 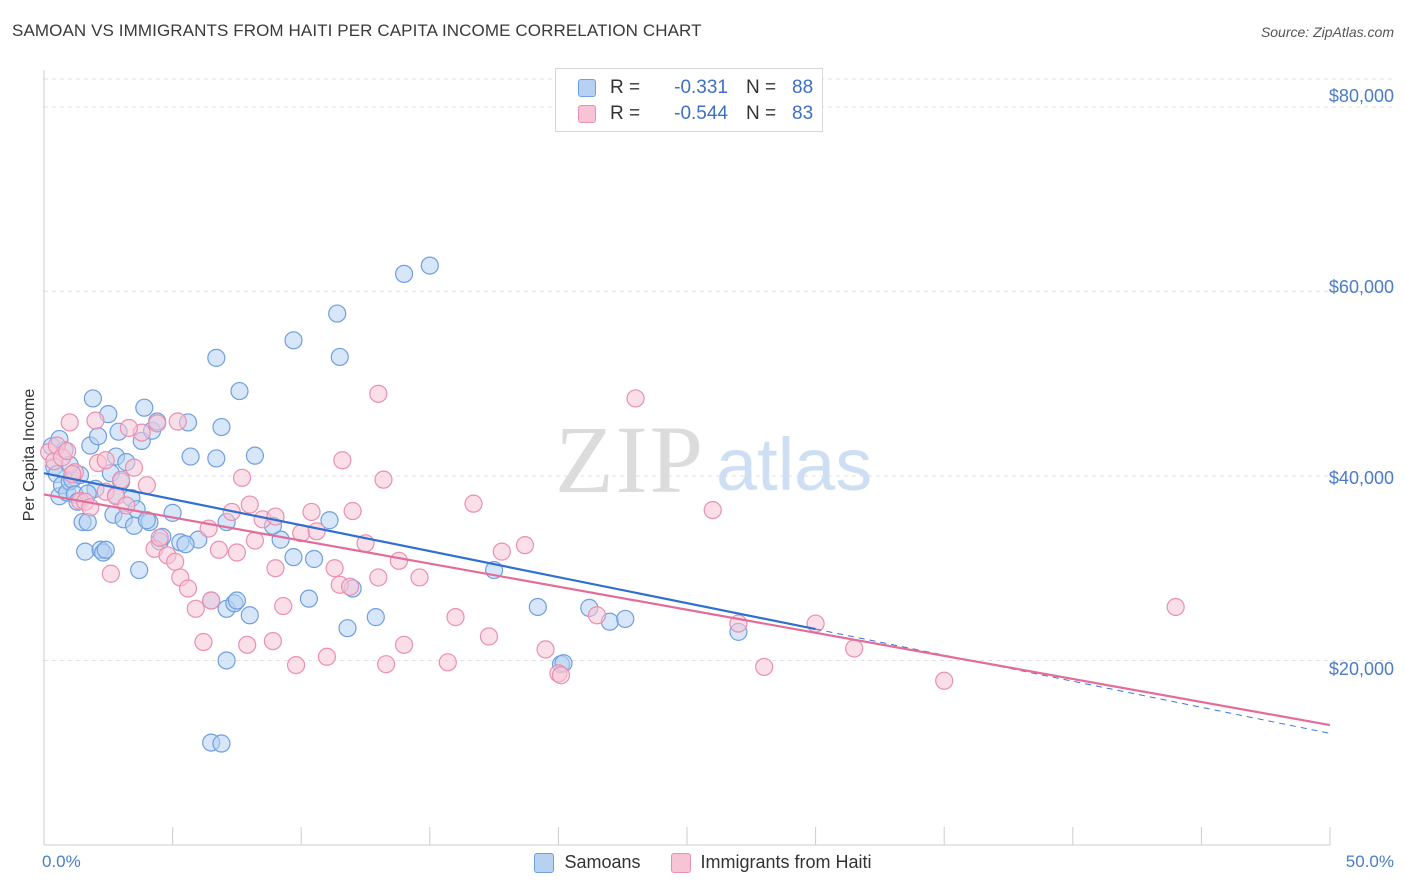 I want to click on series-legend-haiti: Immigrants from Haiti, so click(x=771, y=862).